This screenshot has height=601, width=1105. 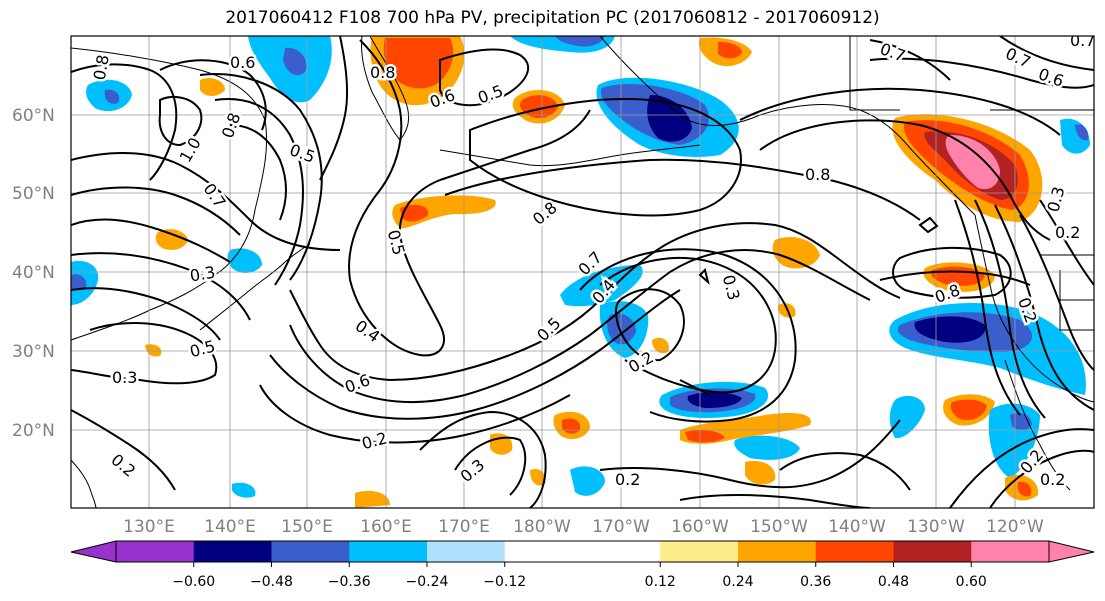 I want to click on colorbar-tick-label: 0.12, so click(x=660, y=582).